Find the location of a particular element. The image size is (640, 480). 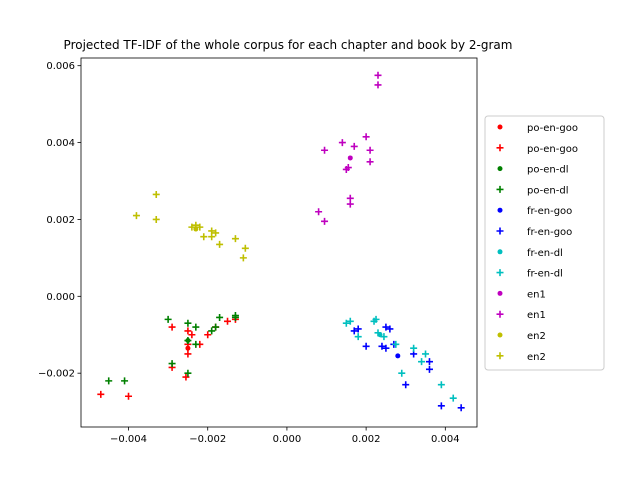

x-axis: −0.004 −0.002 0.000 0.002 0.004 is located at coordinates (285, 436).